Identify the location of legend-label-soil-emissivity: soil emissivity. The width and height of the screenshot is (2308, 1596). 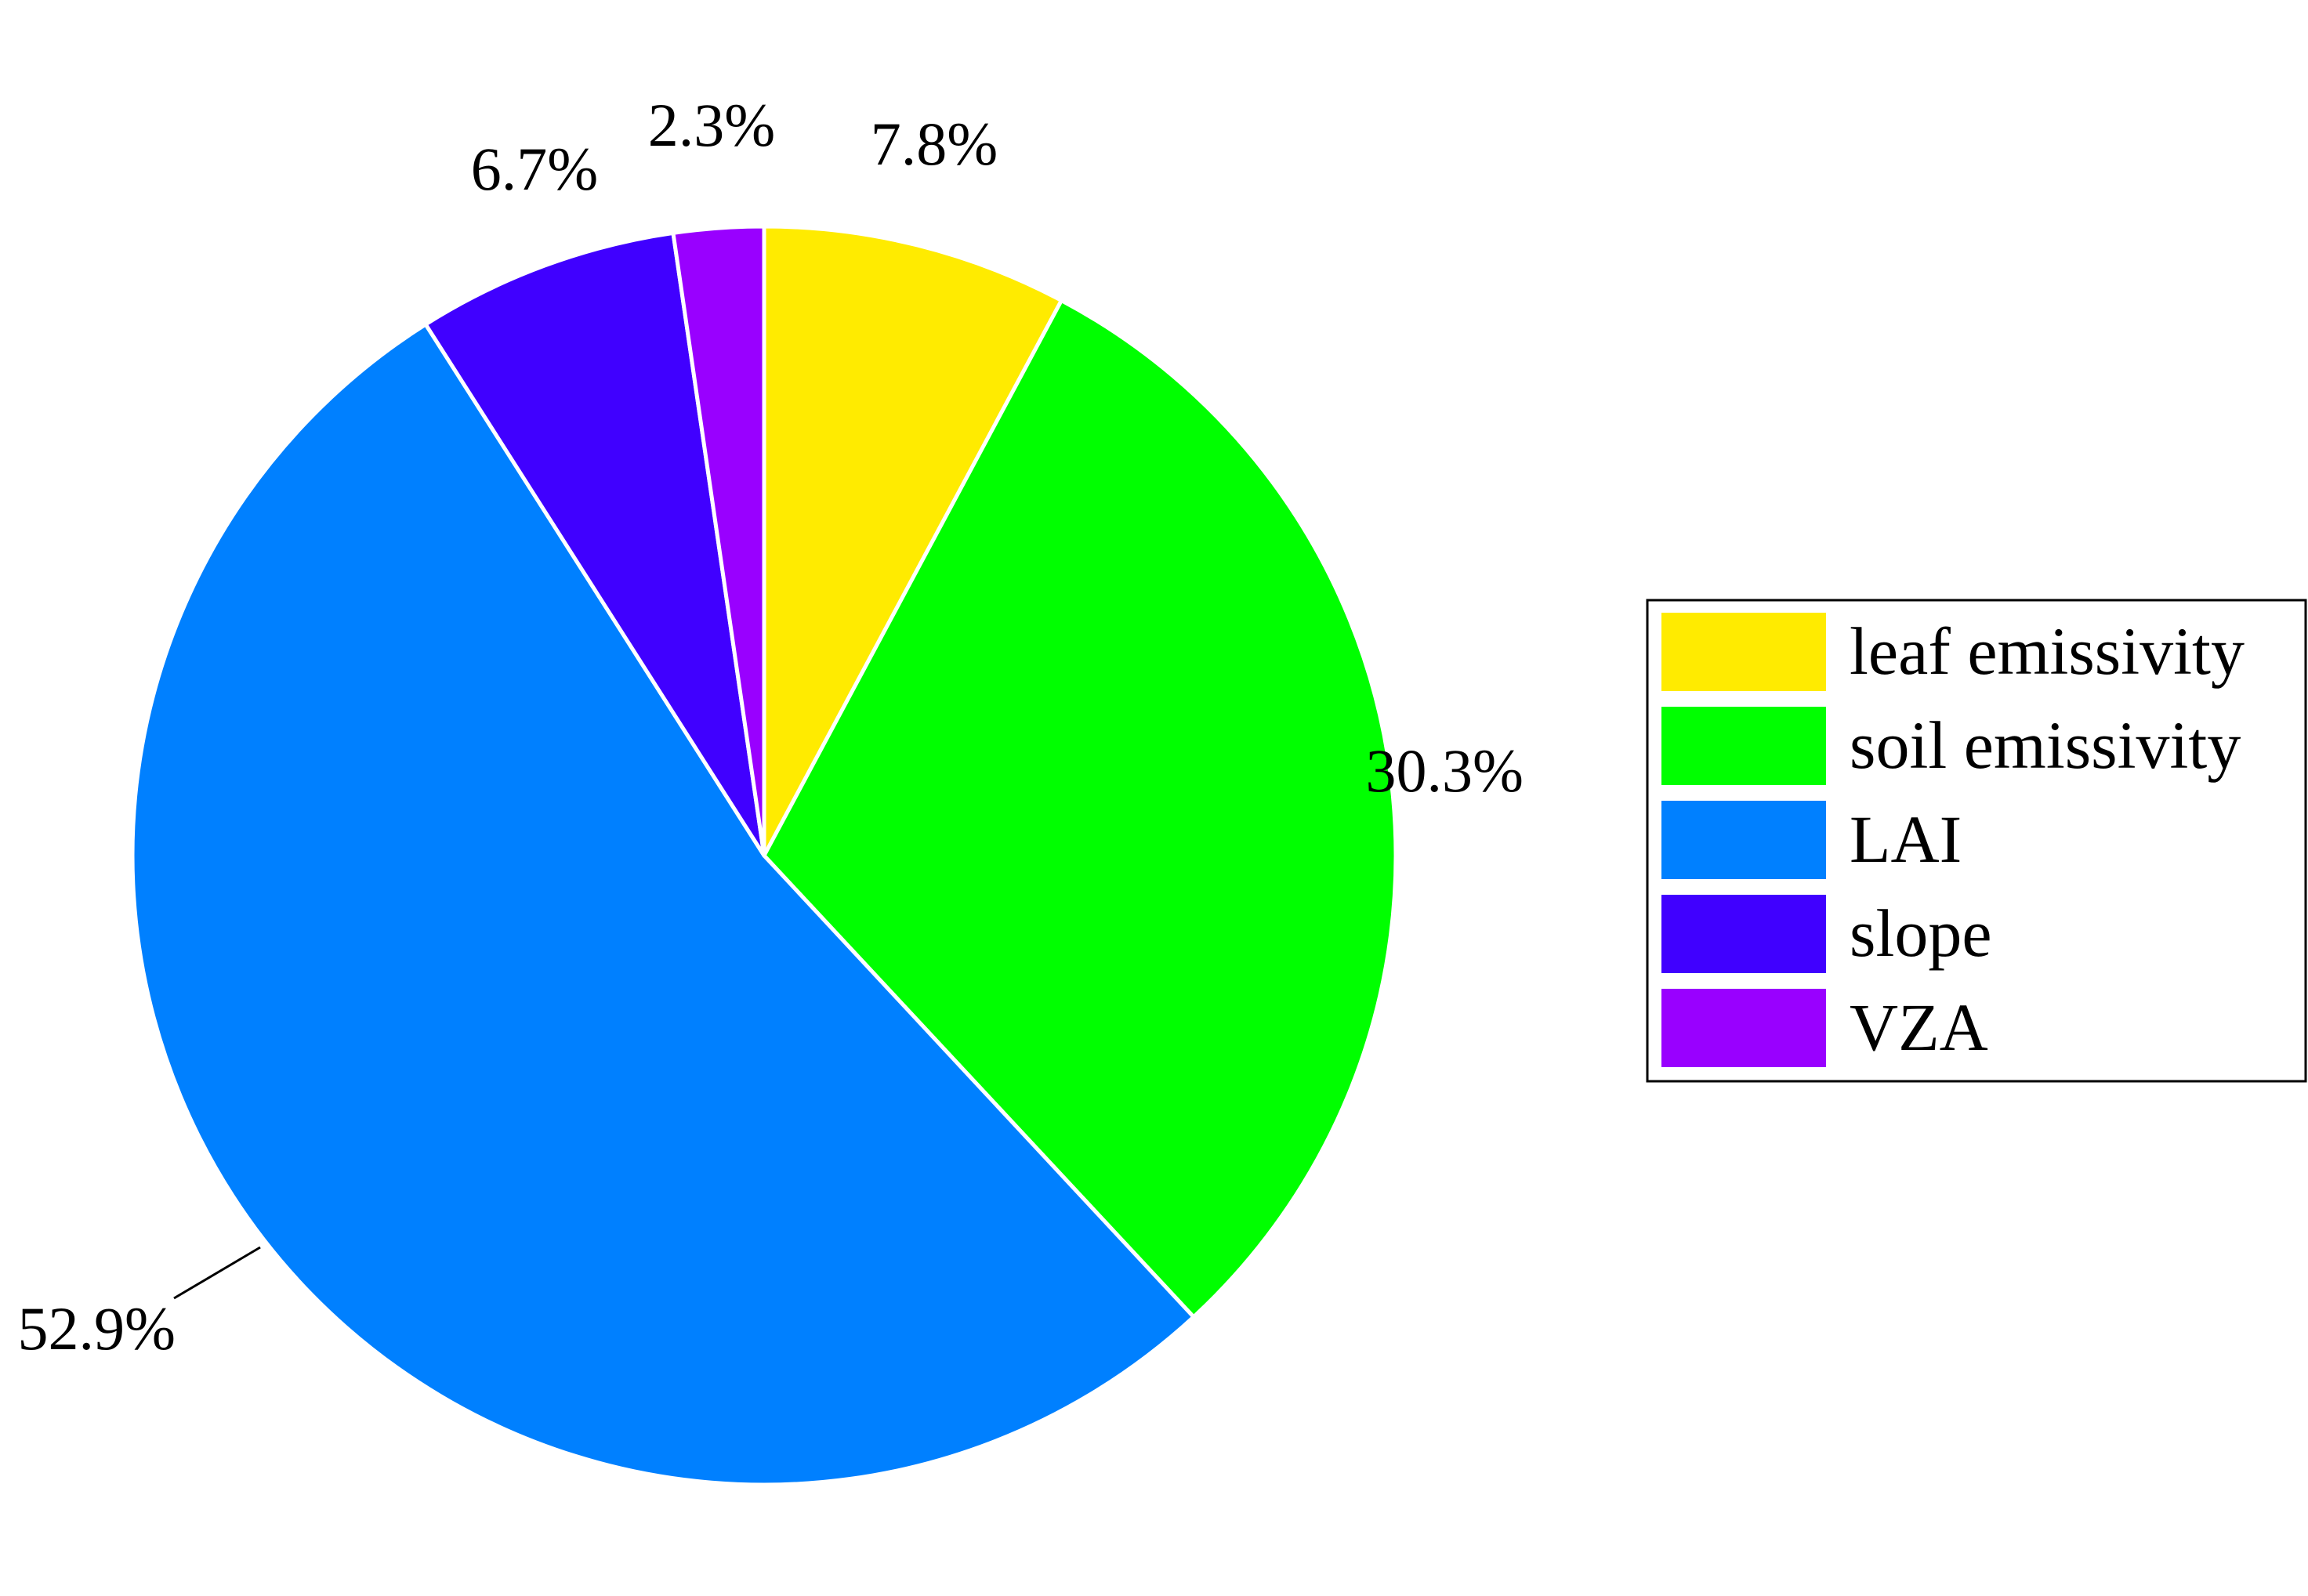
(2045, 746).